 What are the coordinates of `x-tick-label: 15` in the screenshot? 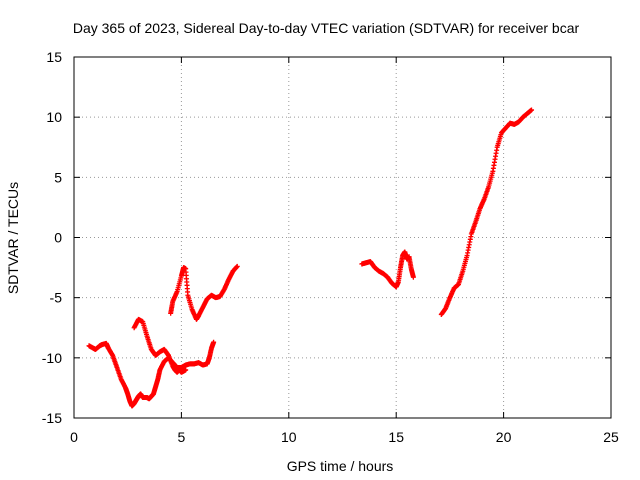 It's located at (396, 437).